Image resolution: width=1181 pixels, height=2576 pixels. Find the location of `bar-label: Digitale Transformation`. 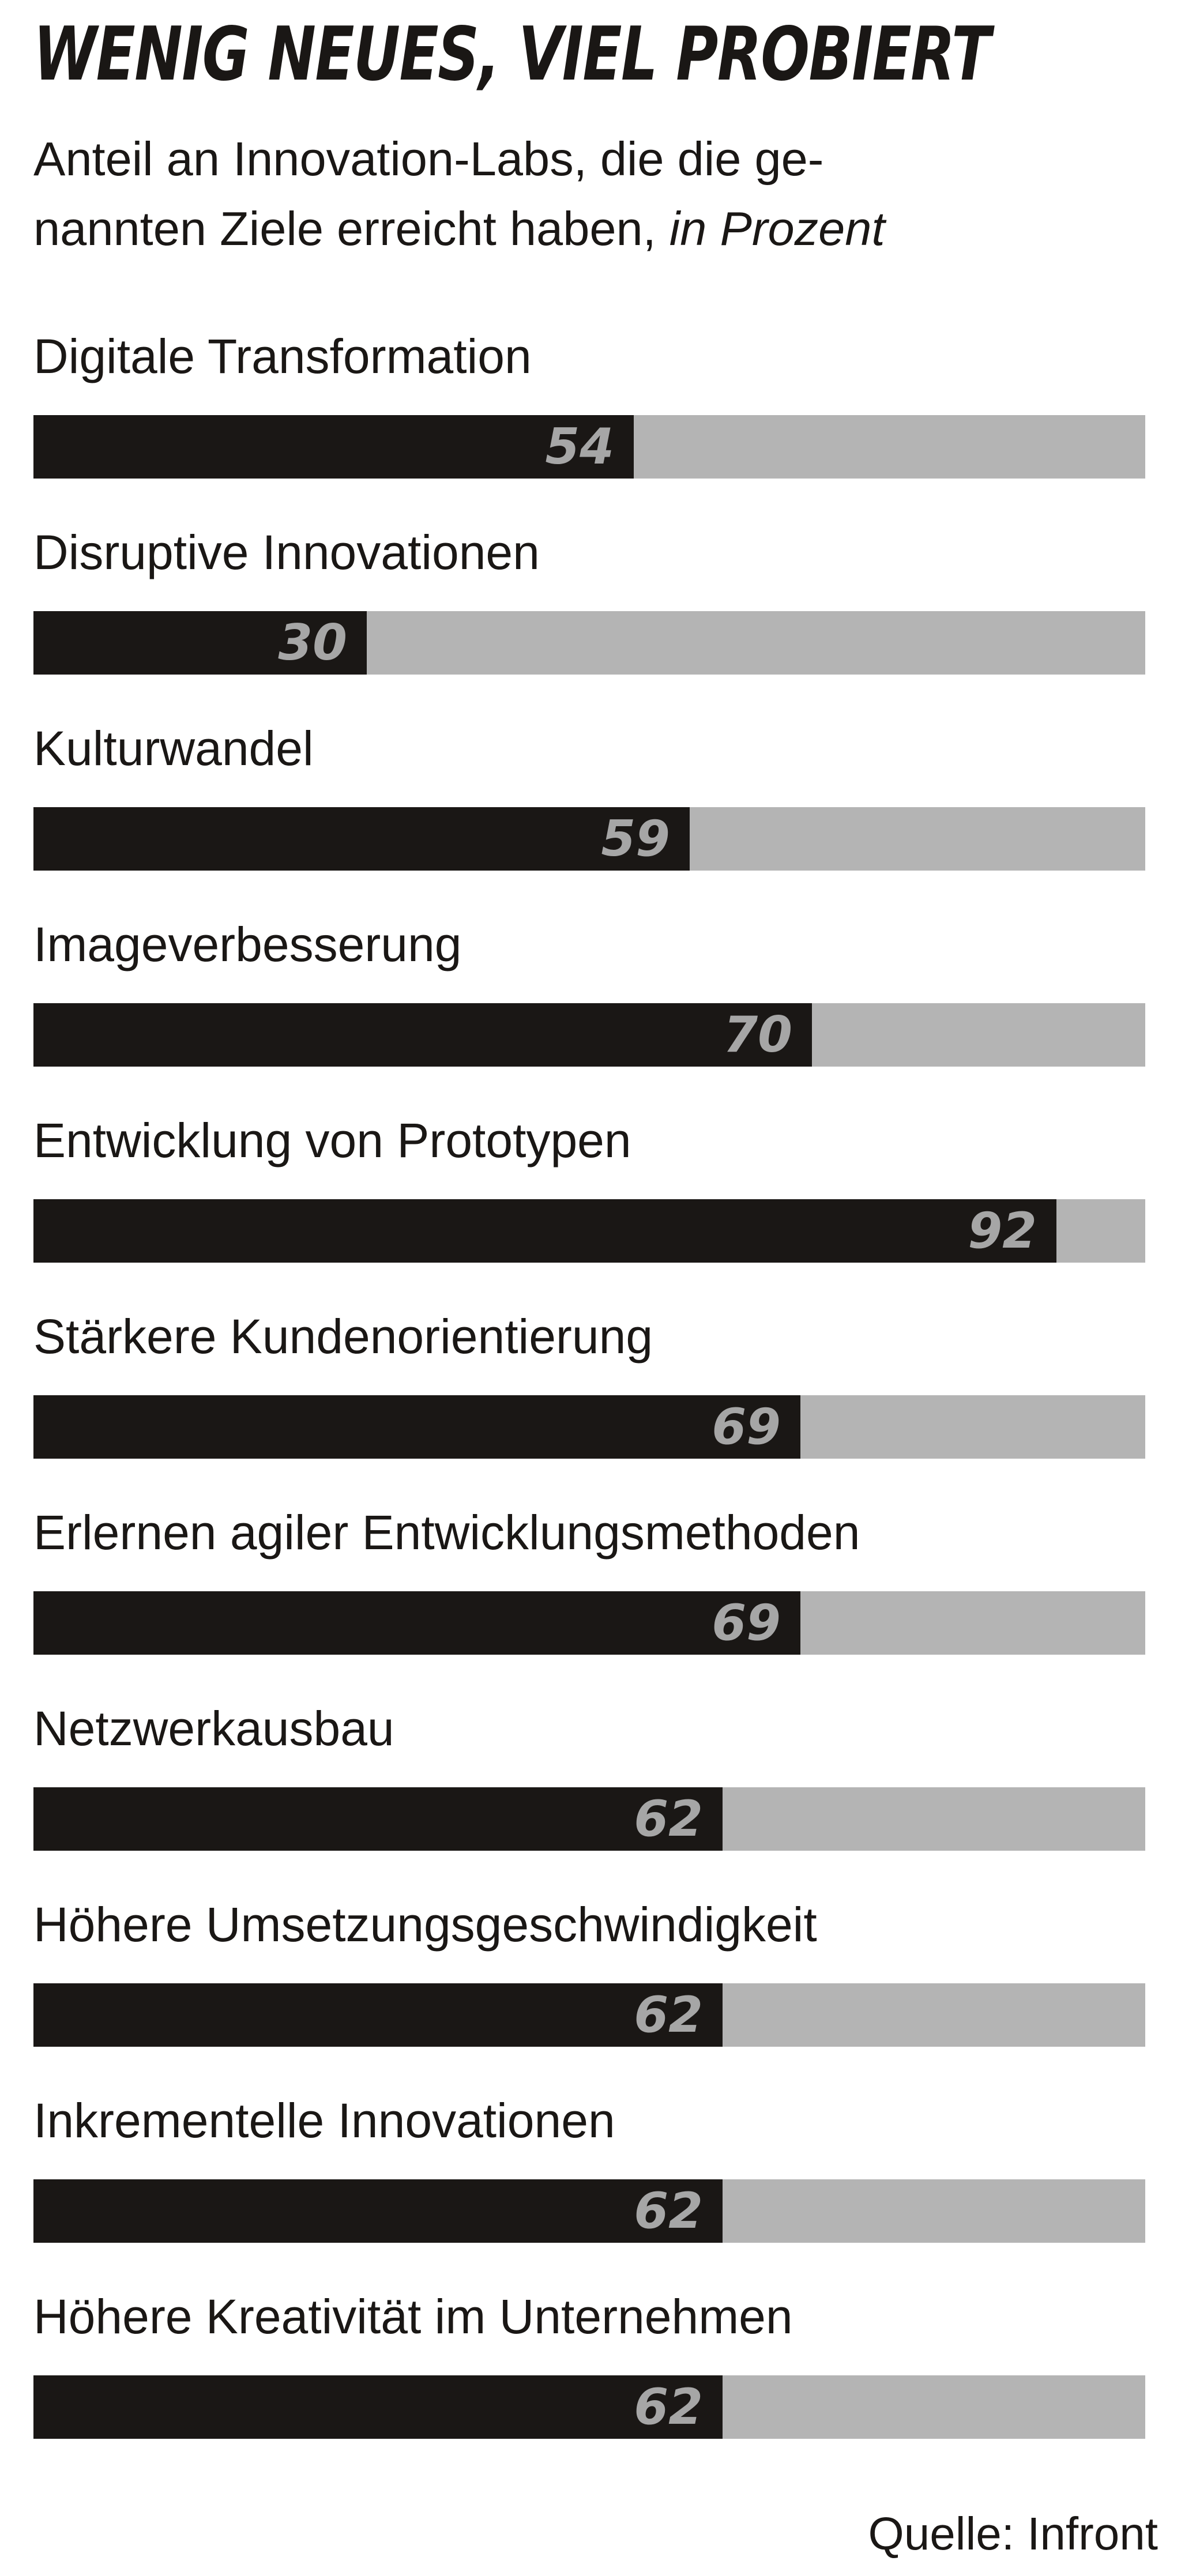

bar-label: Digitale Transformation is located at coordinates (282, 356).